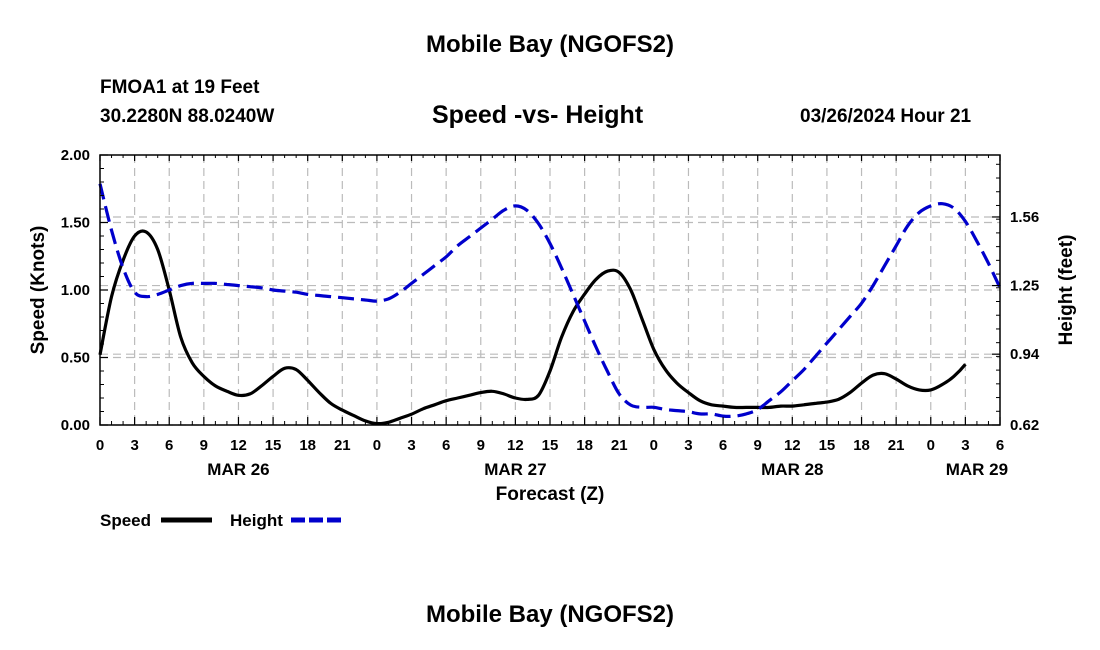 The image size is (1100, 650). What do you see at coordinates (1025, 354) in the screenshot?
I see `y2-tick-label: 0.94` at bounding box center [1025, 354].